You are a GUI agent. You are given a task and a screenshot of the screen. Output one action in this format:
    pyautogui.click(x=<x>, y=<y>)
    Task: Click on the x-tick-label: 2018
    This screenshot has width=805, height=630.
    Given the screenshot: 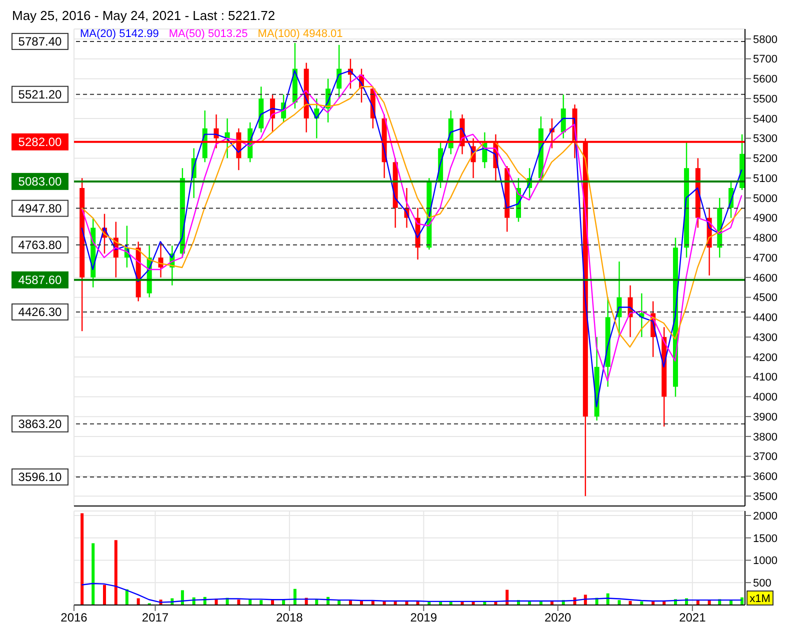 What is the action you would take?
    pyautogui.click(x=290, y=617)
    